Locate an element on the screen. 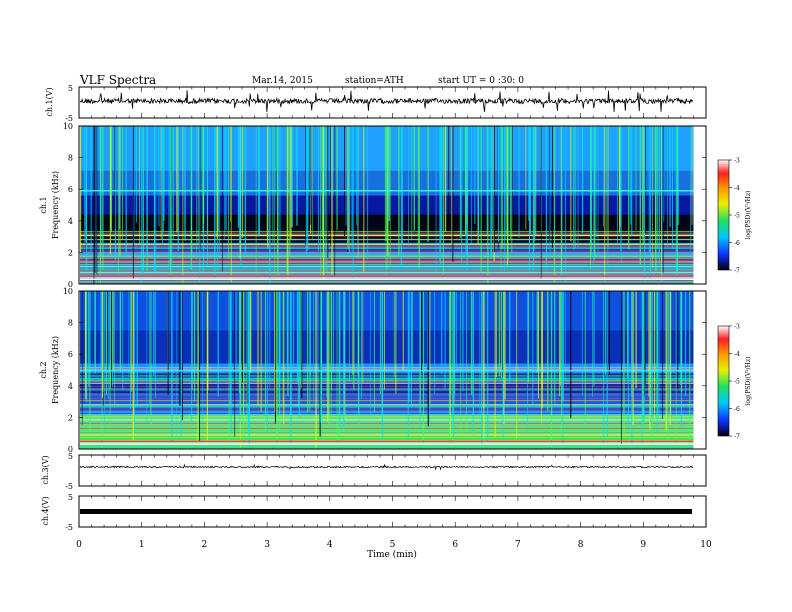  ch2-colorbar-label: log(PSD)(V²/Hz) is located at coordinates (748, 381).